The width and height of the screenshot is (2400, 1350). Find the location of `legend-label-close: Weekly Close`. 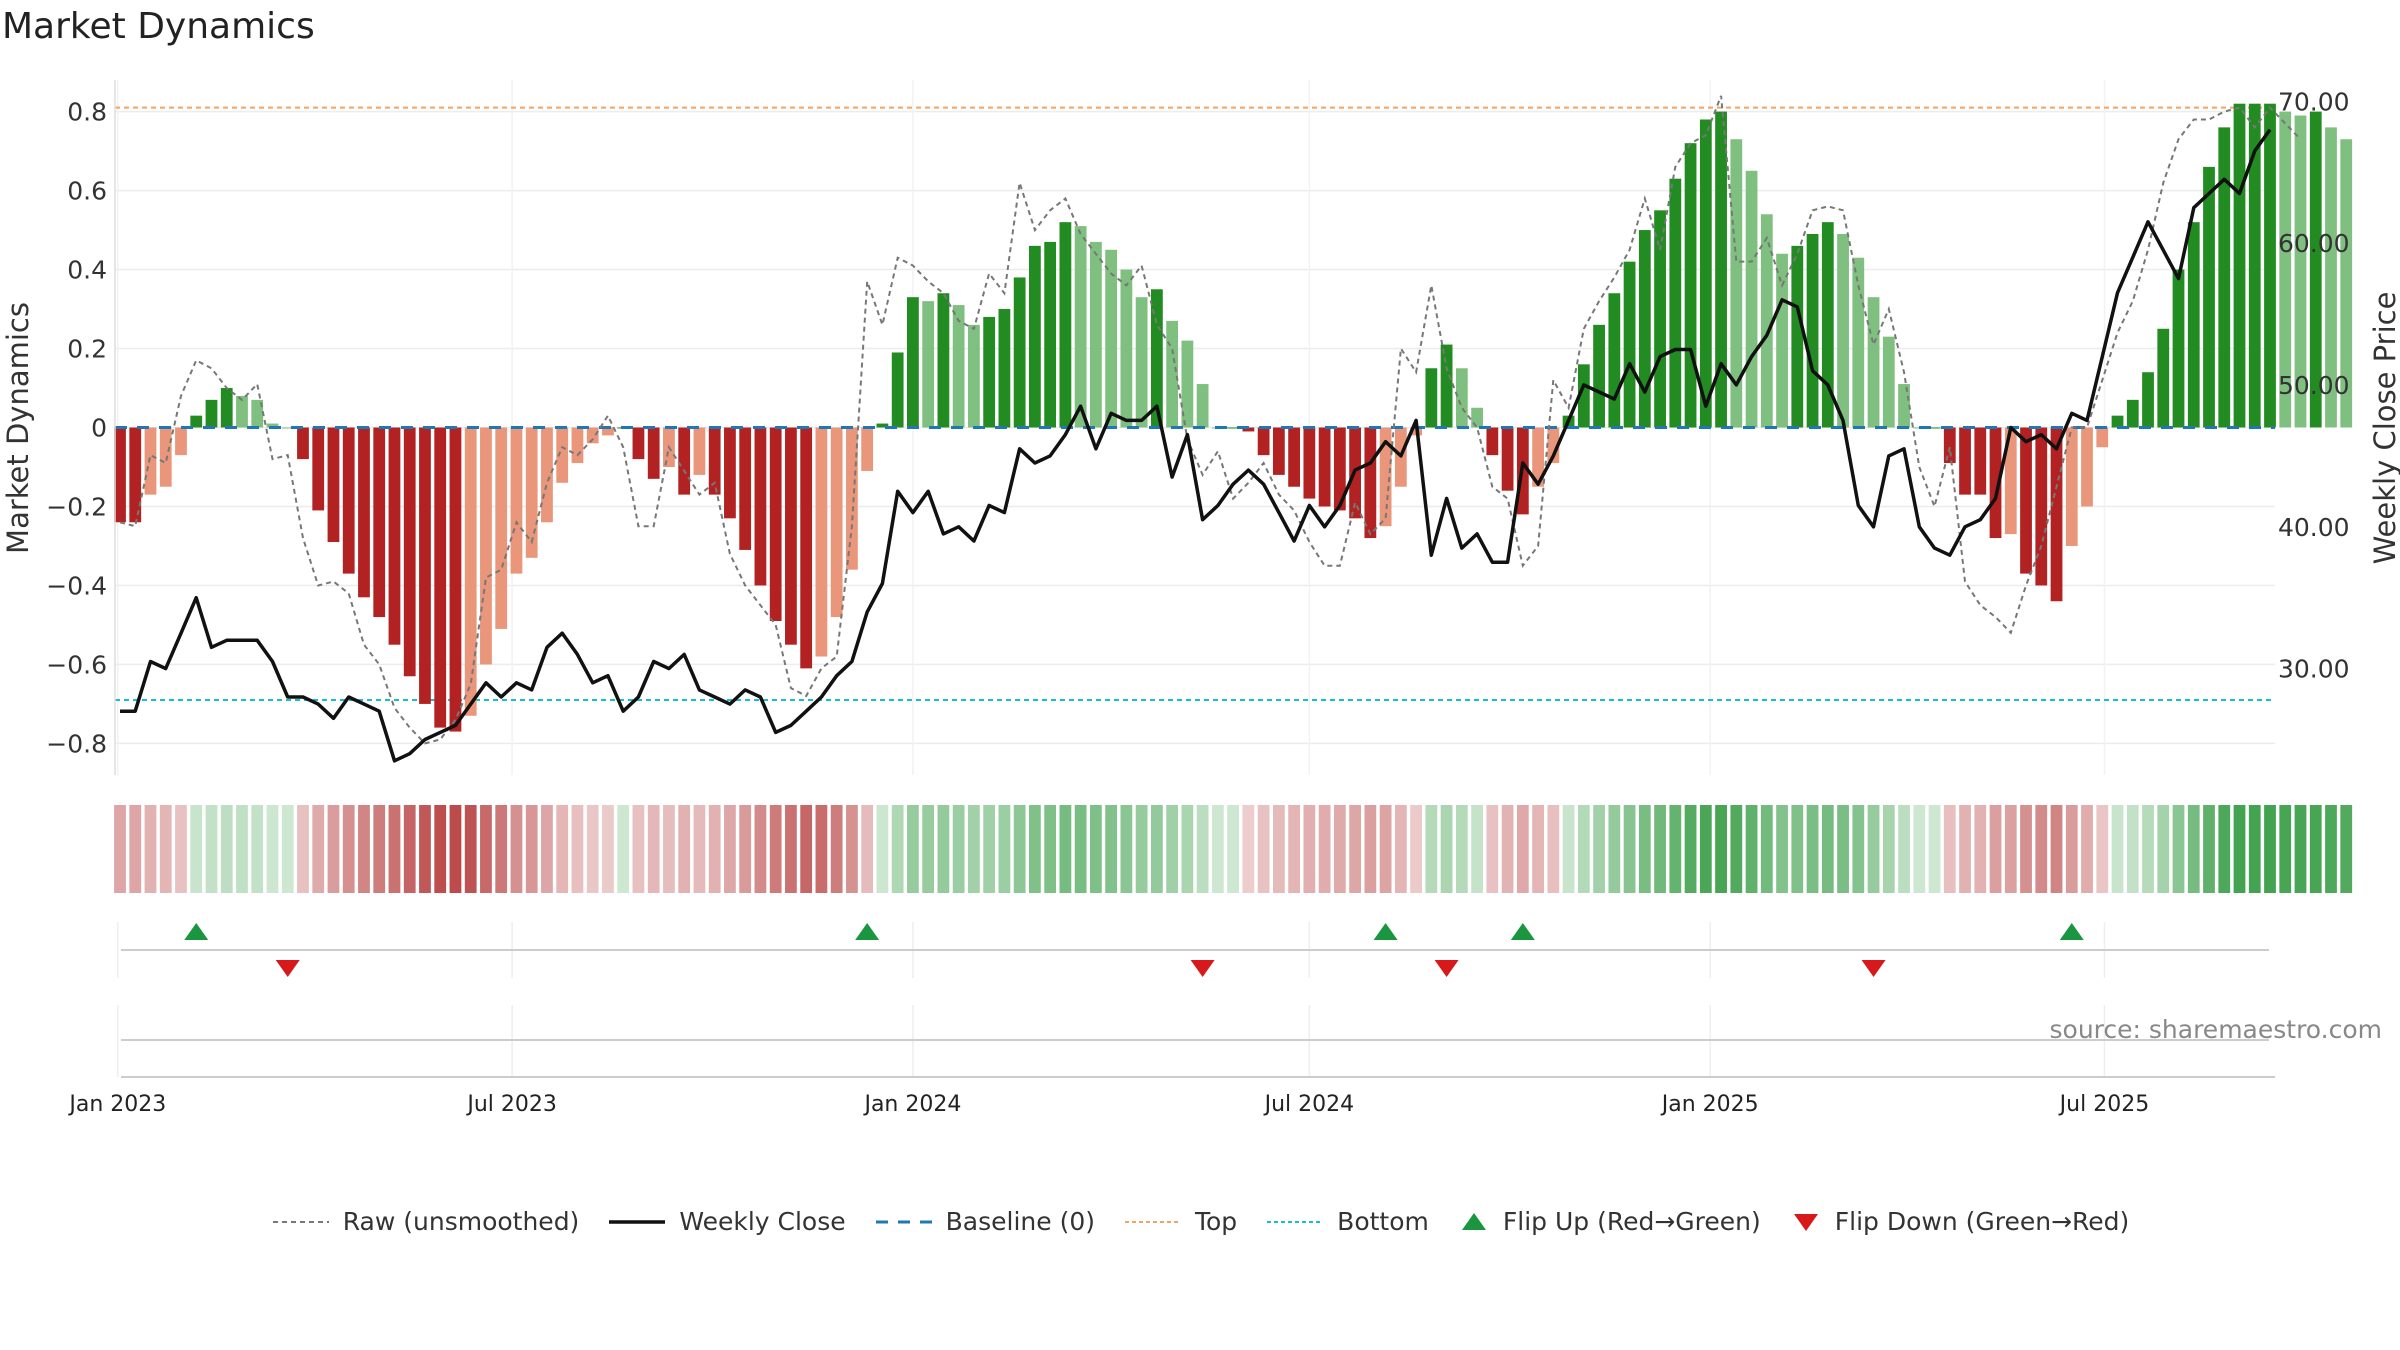

legend-label-close: Weekly Close is located at coordinates (762, 1221).